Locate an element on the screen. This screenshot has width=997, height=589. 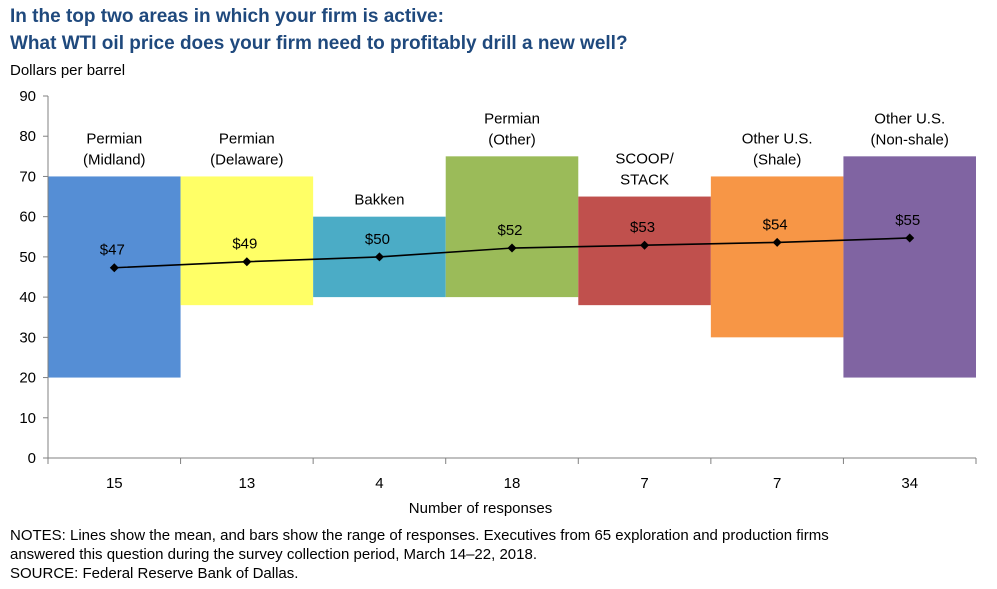
category-label: (Shale) is located at coordinates (777, 159).